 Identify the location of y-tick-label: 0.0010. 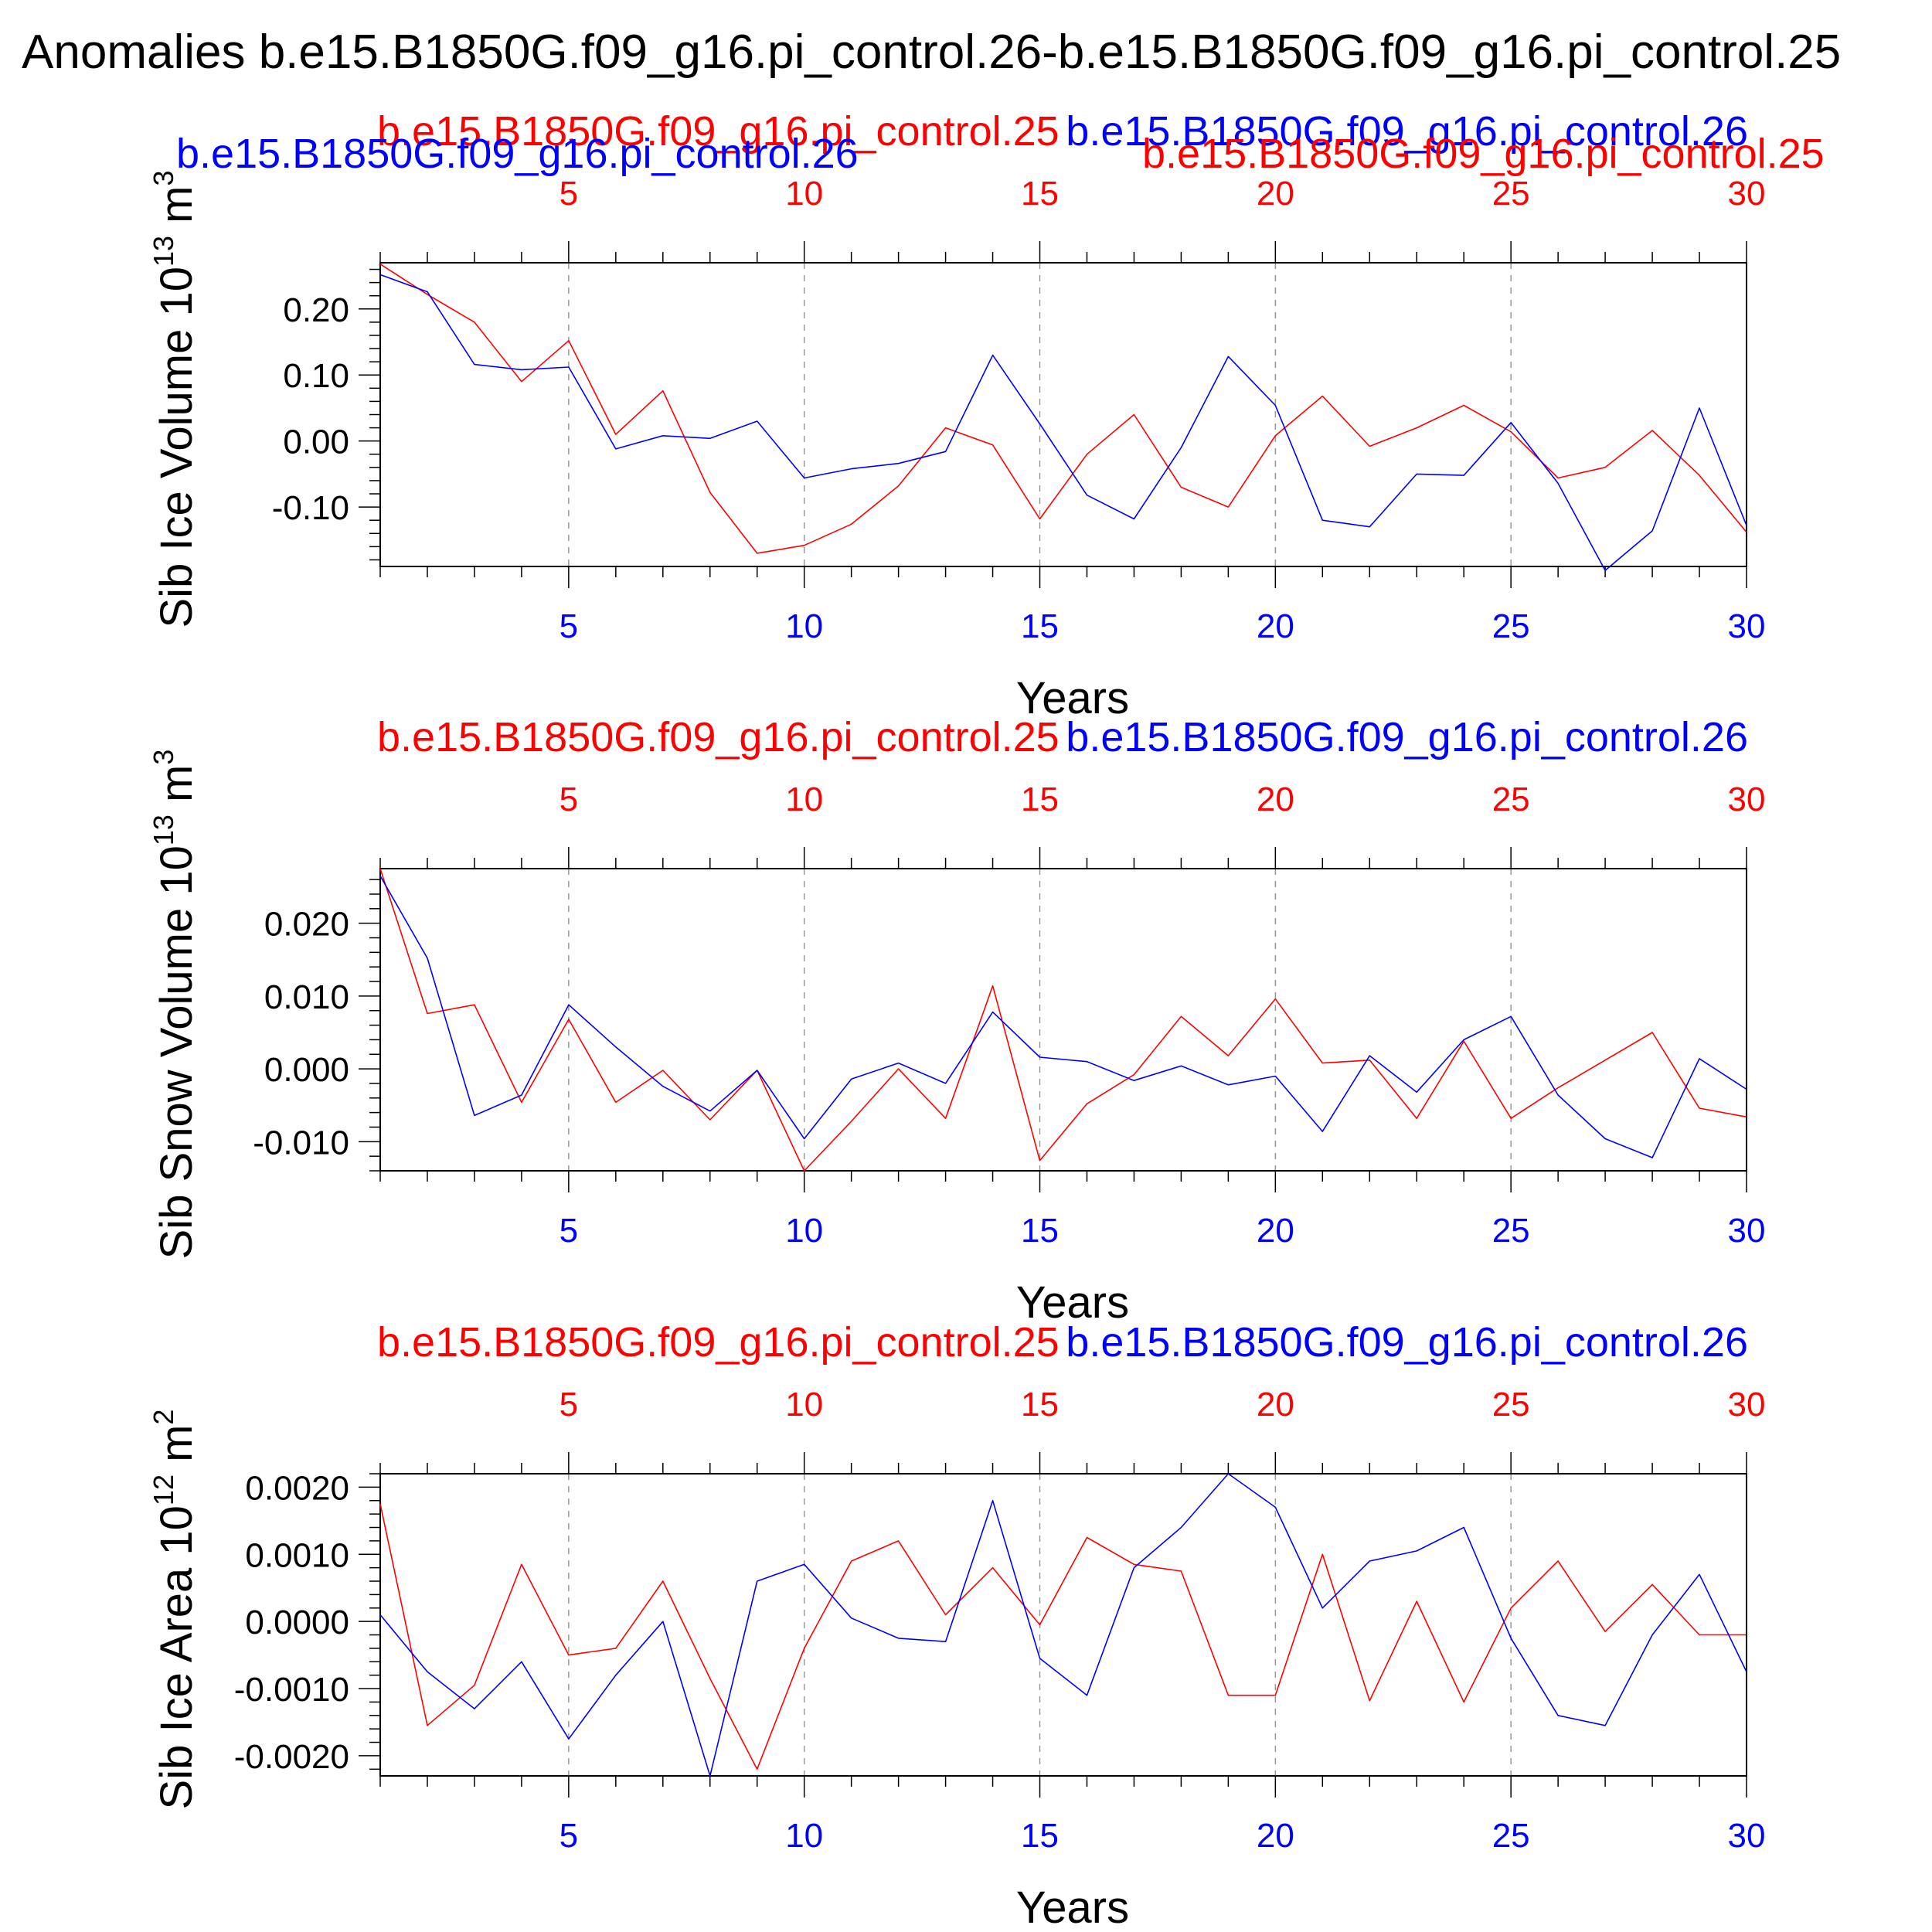
(297, 1555).